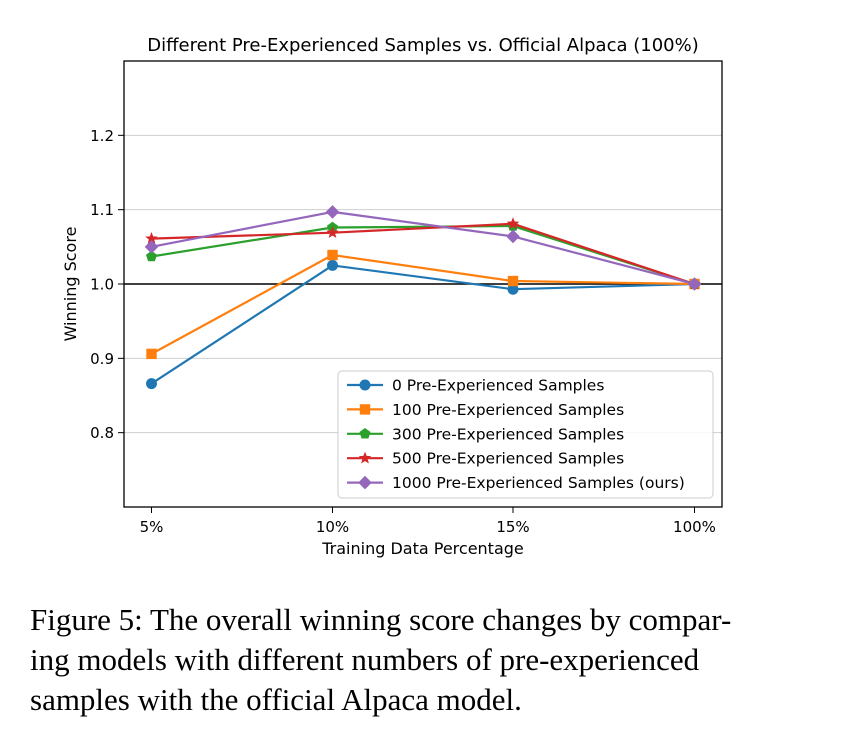  I want to click on y-tick-label: 1.2, so click(102, 136).